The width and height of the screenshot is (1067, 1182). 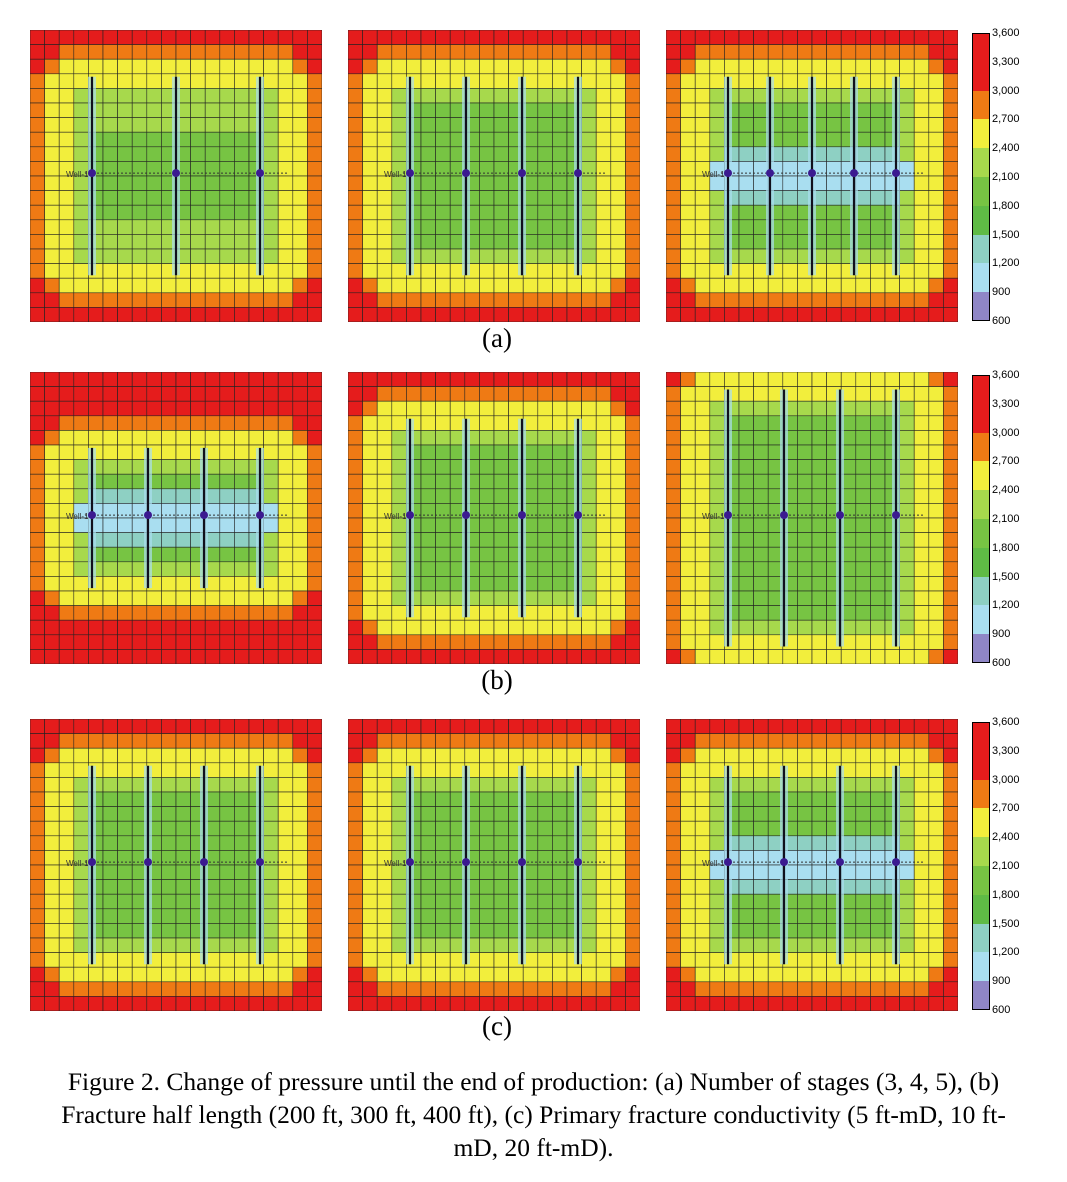 What do you see at coordinates (522, 862) in the screenshot?
I see `fracture-well-intersection` at bounding box center [522, 862].